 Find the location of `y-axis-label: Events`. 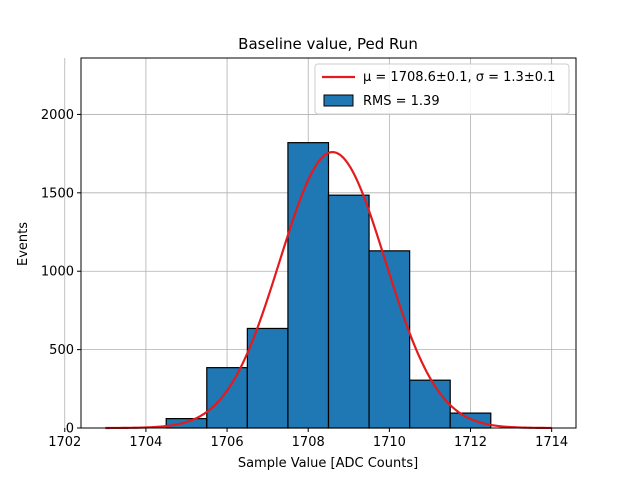

y-axis-label: Events is located at coordinates (23, 244).